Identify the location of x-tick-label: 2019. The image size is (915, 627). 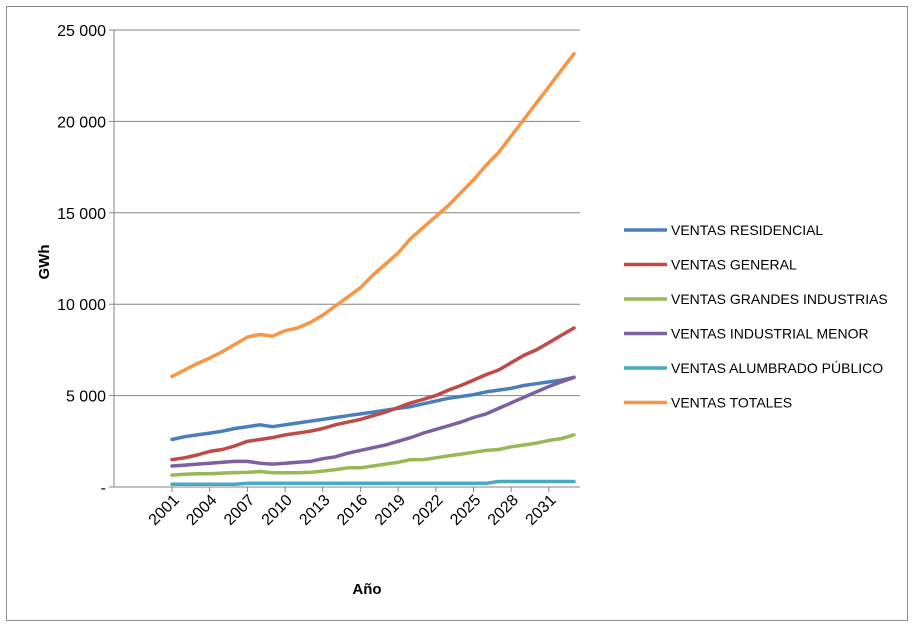
(390, 510).